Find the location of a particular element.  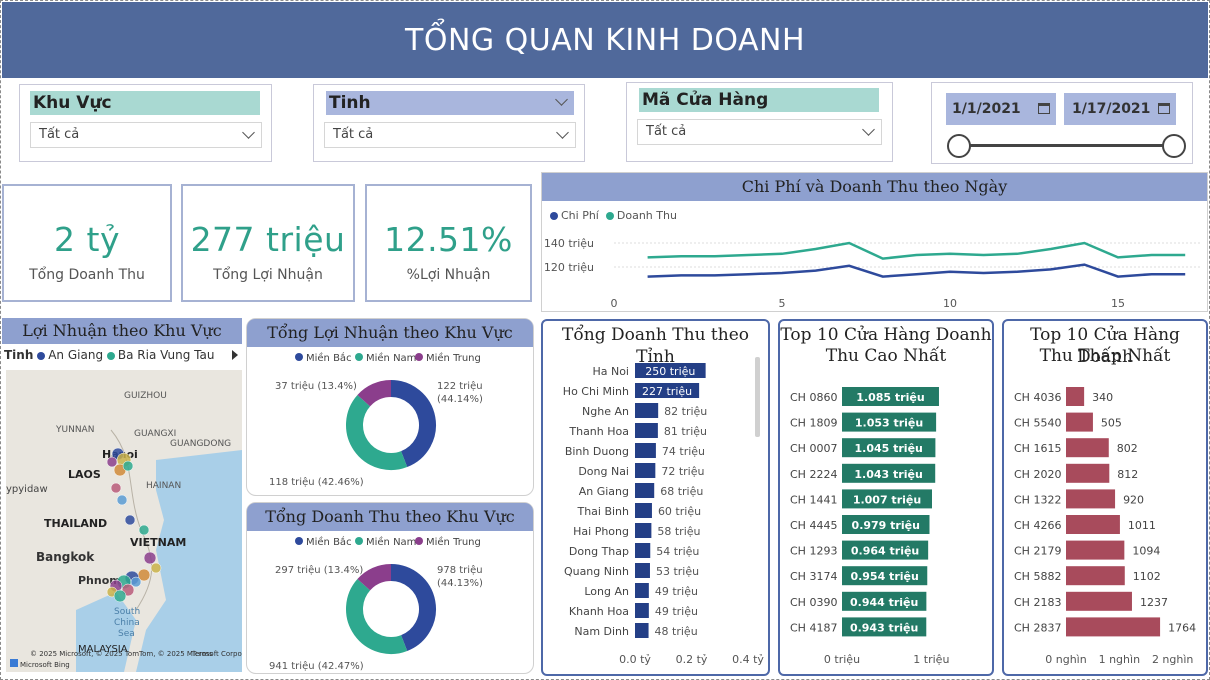

x-tick-label: 5 is located at coordinates (782, 303).